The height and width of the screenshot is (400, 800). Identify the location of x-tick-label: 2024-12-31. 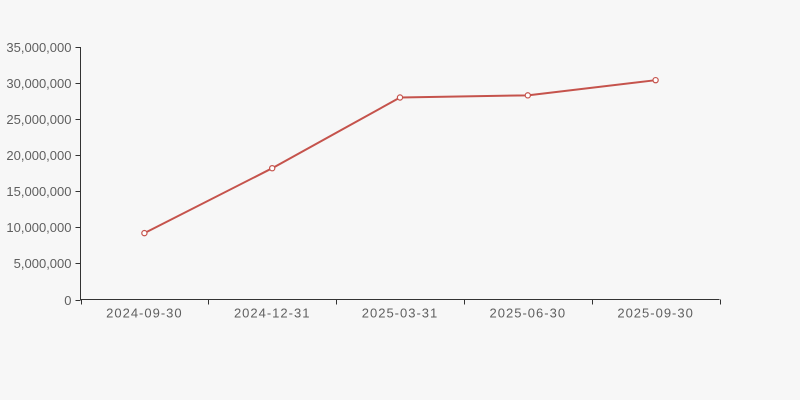
(272, 313).